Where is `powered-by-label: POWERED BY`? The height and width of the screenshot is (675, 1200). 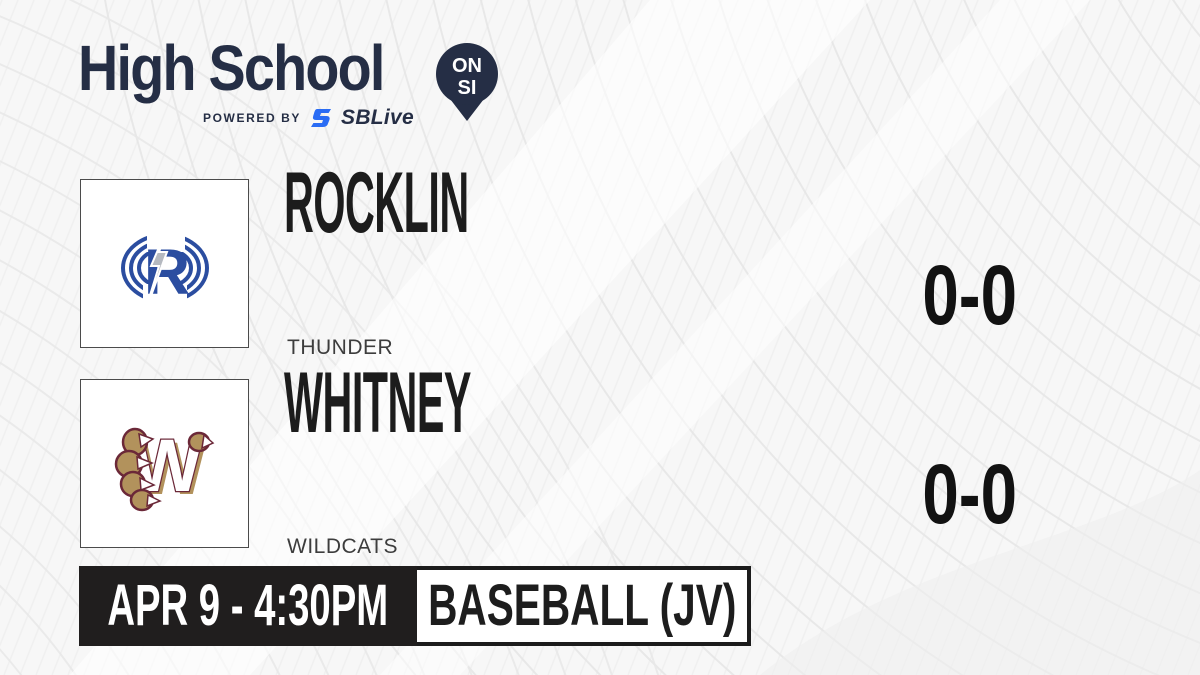
powered-by-label: POWERED BY is located at coordinates (252, 118).